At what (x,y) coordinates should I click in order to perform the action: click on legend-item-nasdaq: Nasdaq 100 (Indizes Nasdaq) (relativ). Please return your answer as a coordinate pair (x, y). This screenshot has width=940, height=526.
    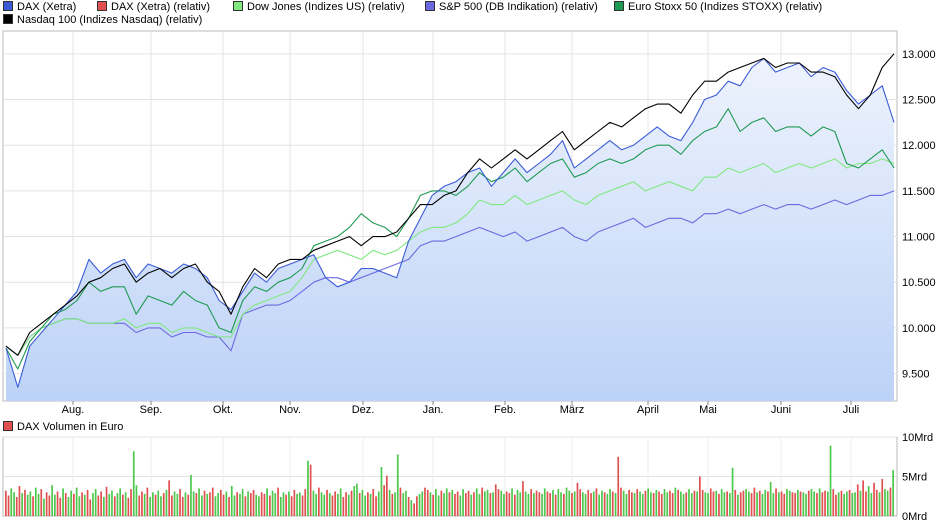
    Looking at the image, I should click on (102, 20).